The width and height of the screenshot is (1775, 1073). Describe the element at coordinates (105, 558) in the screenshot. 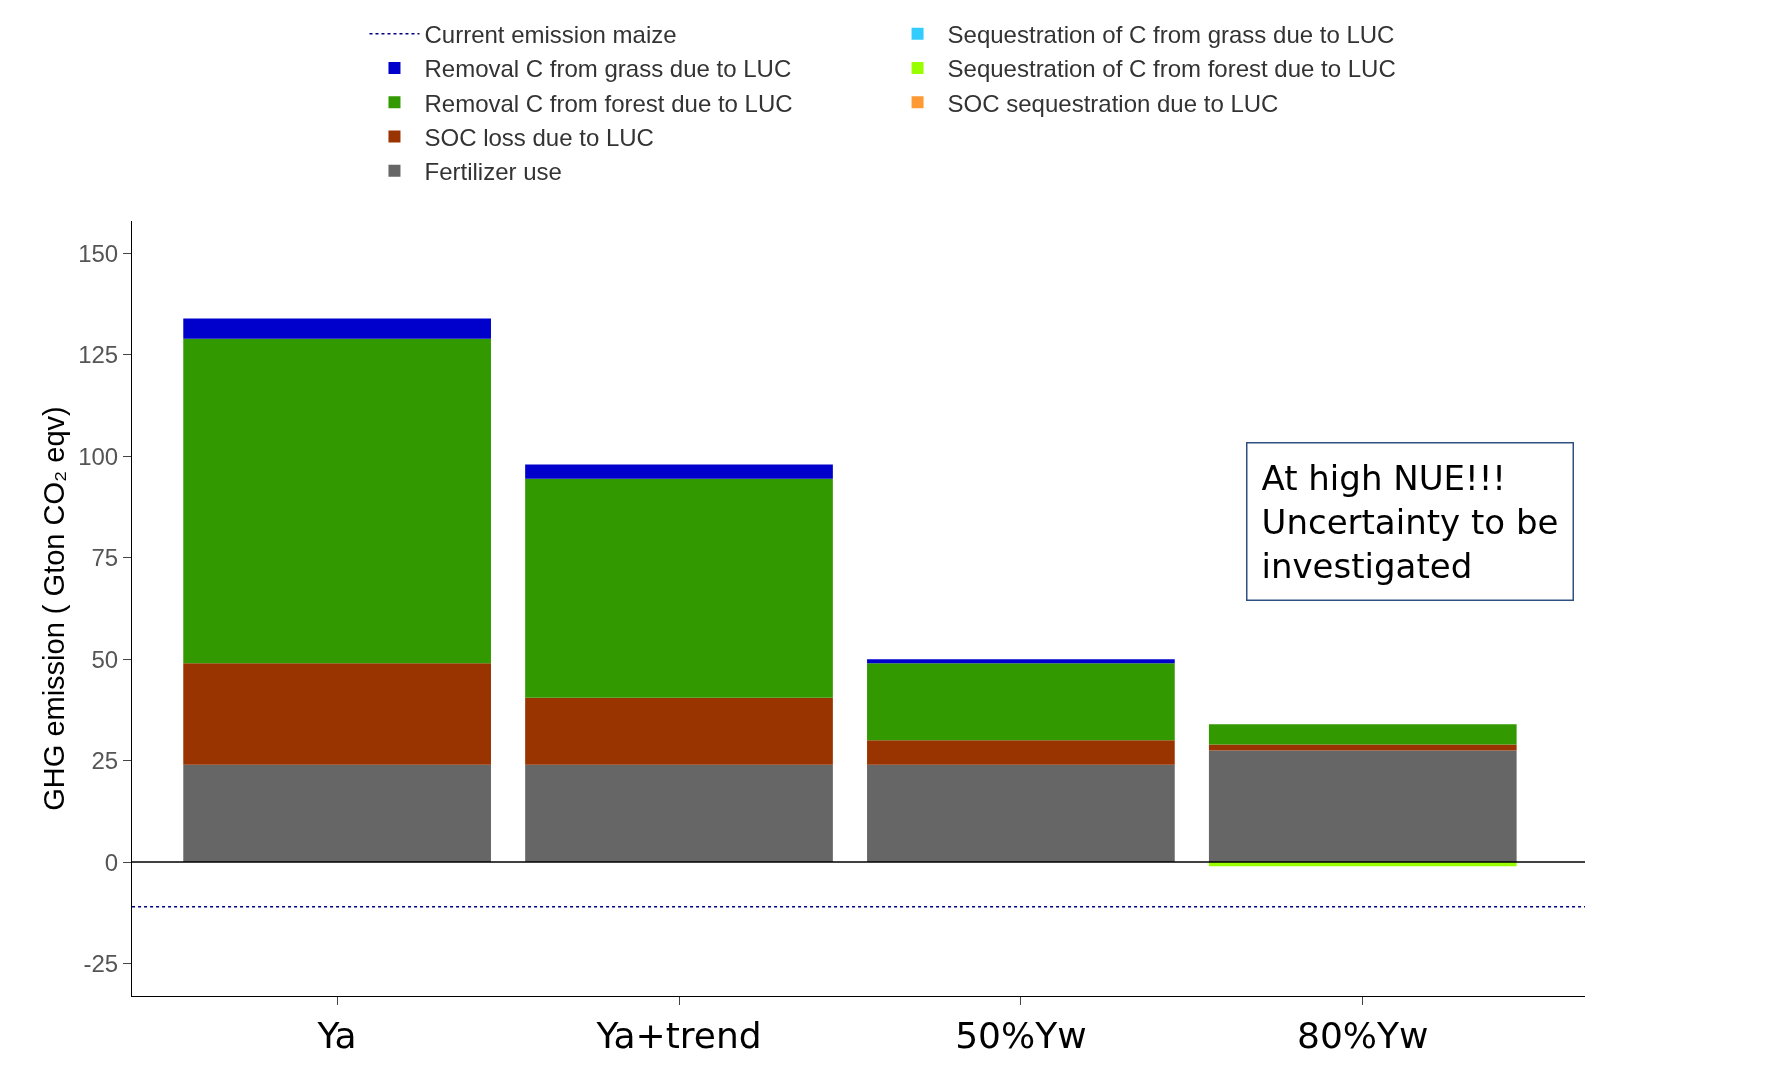

I see `y-tick-label: 75` at that location.